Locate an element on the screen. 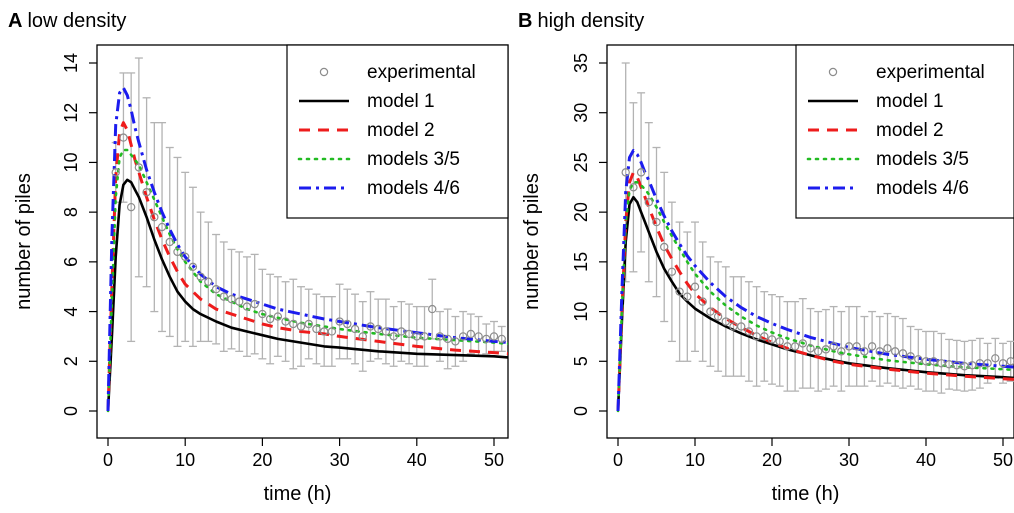  panel-a-x-tick-label: 30 is located at coordinates (340, 460).